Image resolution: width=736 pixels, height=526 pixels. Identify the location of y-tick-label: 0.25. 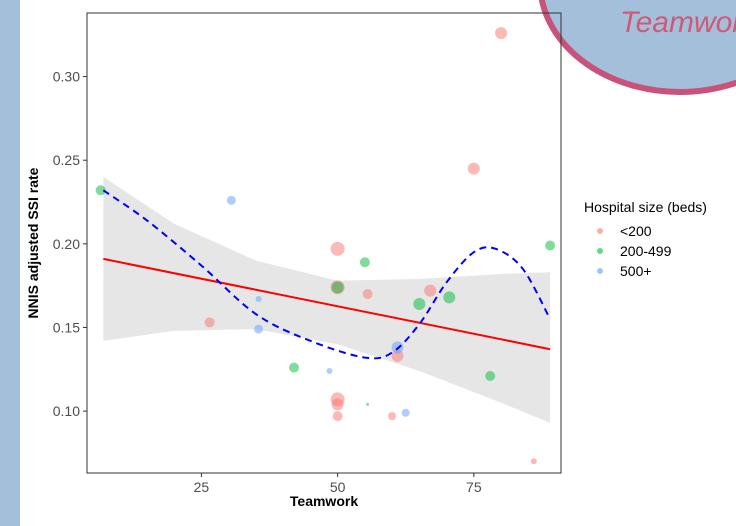
(66, 160).